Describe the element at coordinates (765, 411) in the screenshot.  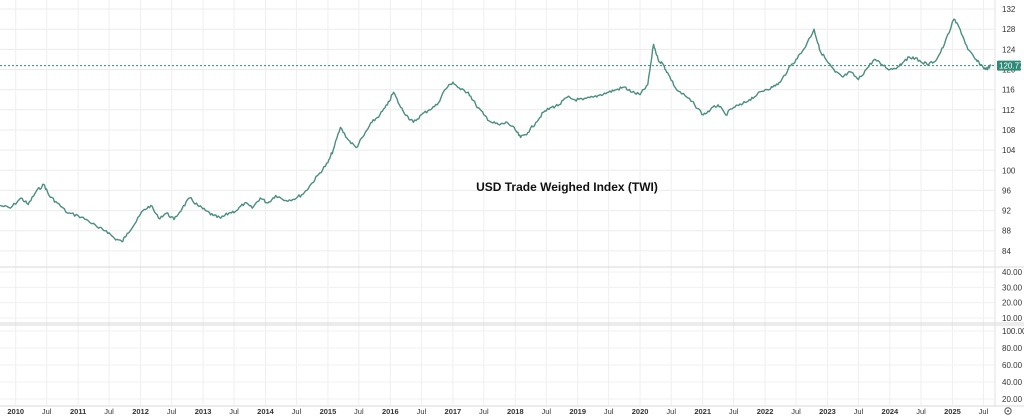
I see `x-tick-label: 2022` at that location.